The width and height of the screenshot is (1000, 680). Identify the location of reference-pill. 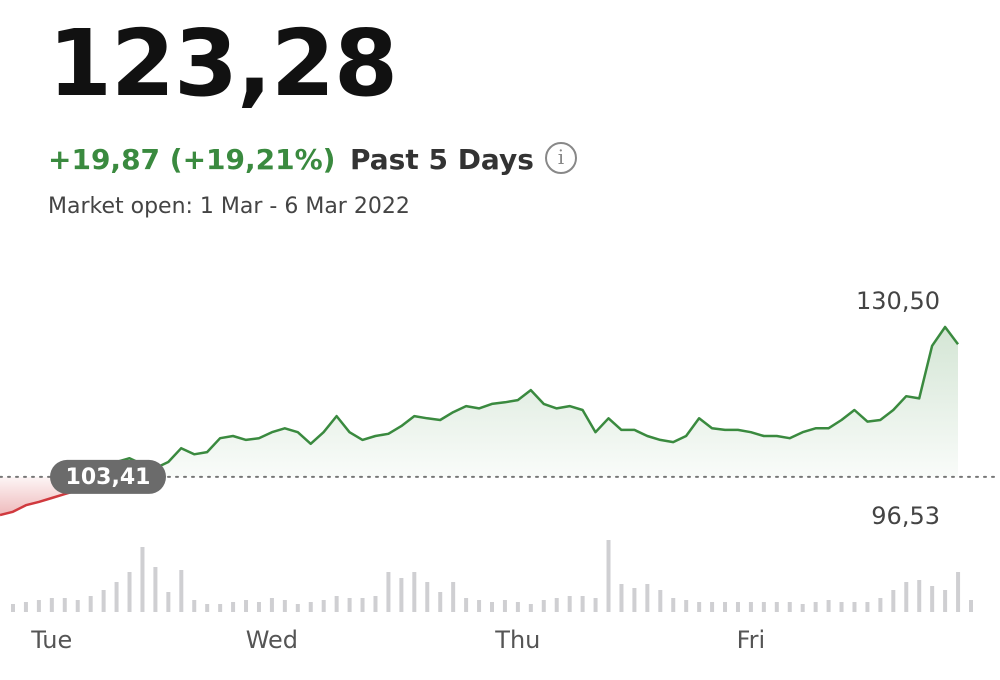
(108, 476).